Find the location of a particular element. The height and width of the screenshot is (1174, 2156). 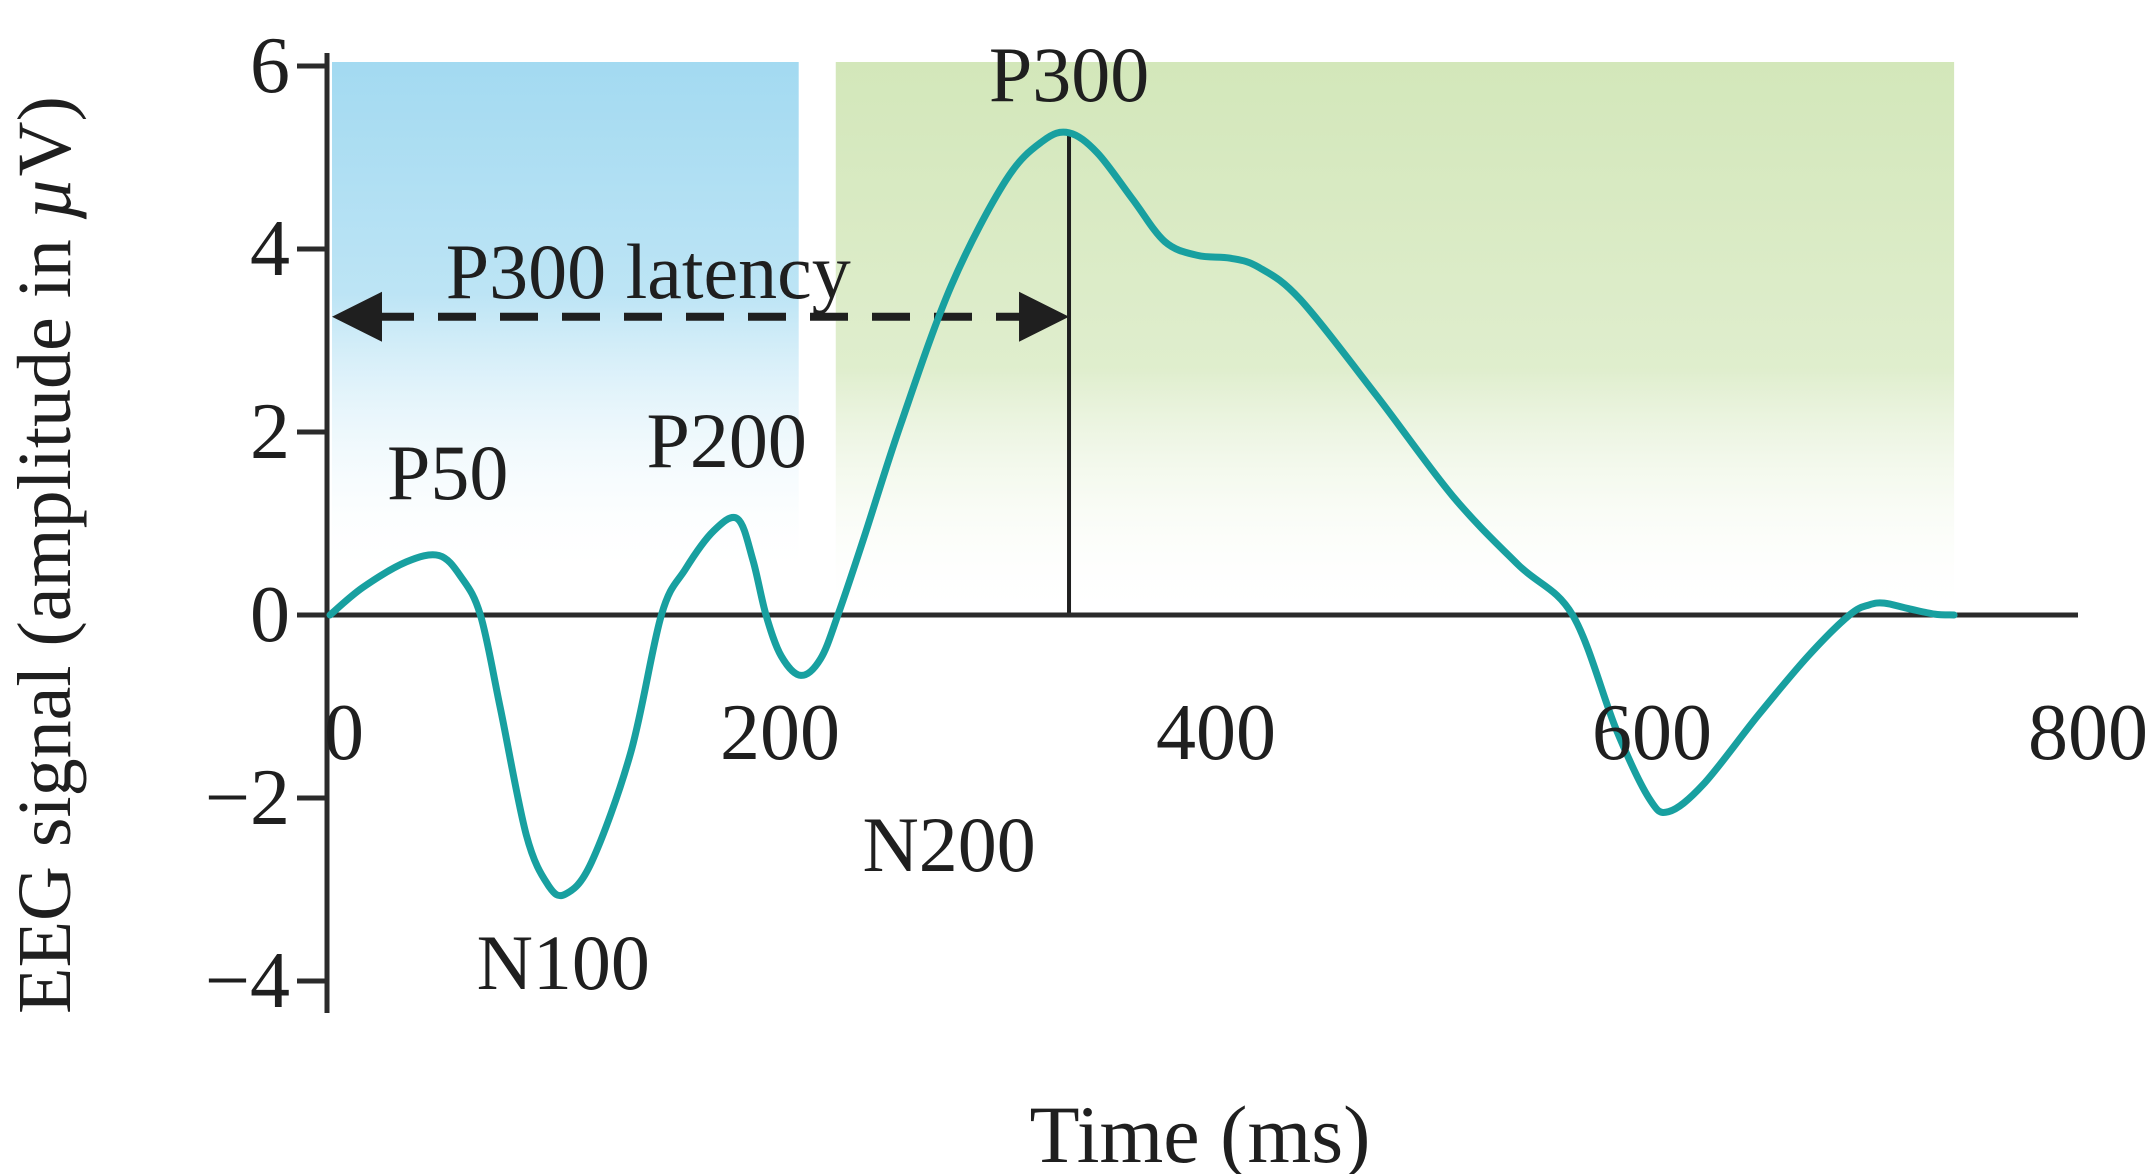

y-tick-label: 6 is located at coordinates (270, 66).